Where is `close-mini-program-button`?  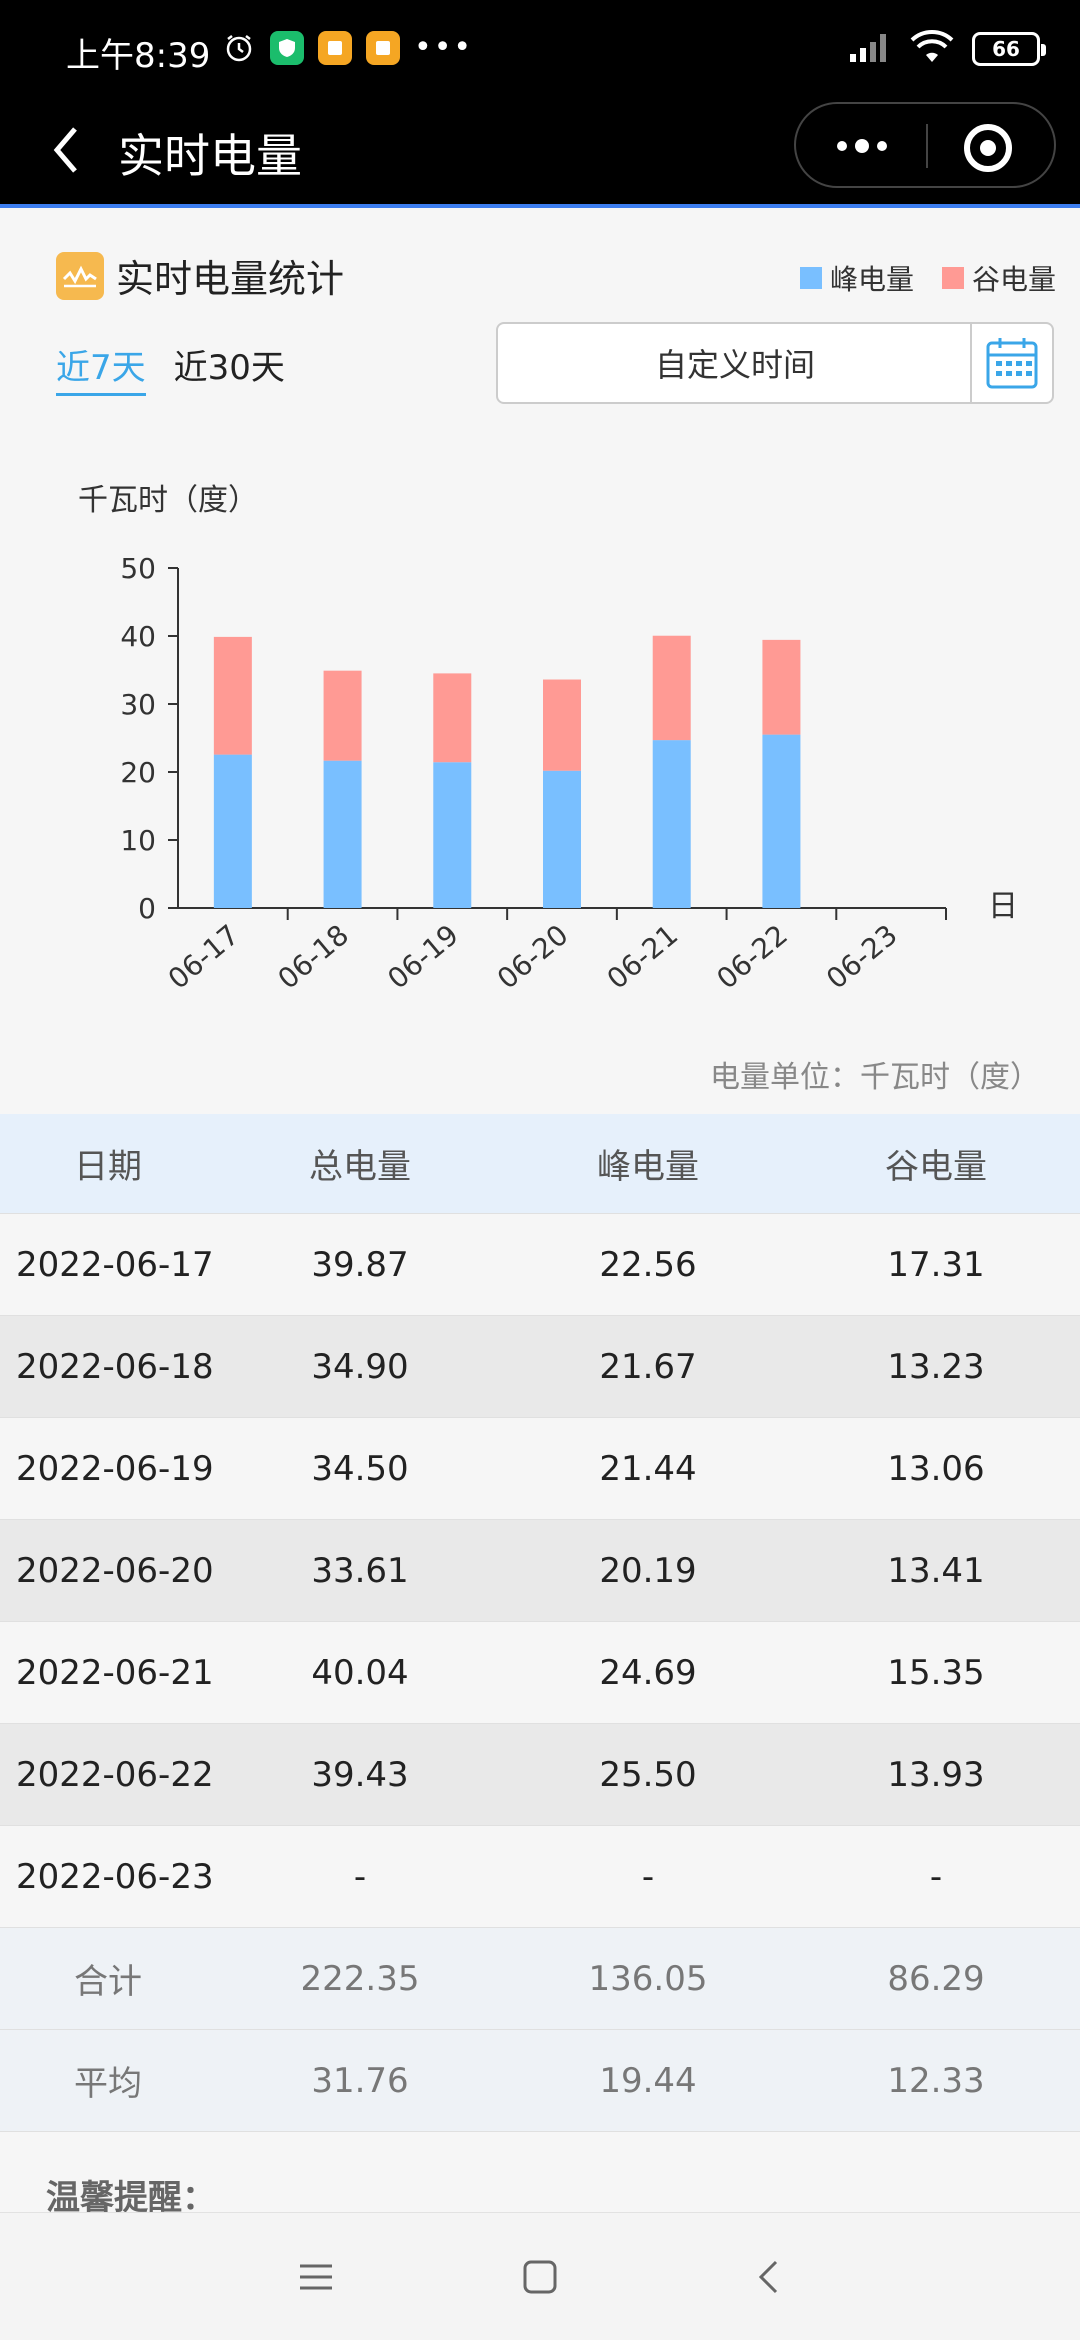 close-mini-program-button is located at coordinates (988, 148).